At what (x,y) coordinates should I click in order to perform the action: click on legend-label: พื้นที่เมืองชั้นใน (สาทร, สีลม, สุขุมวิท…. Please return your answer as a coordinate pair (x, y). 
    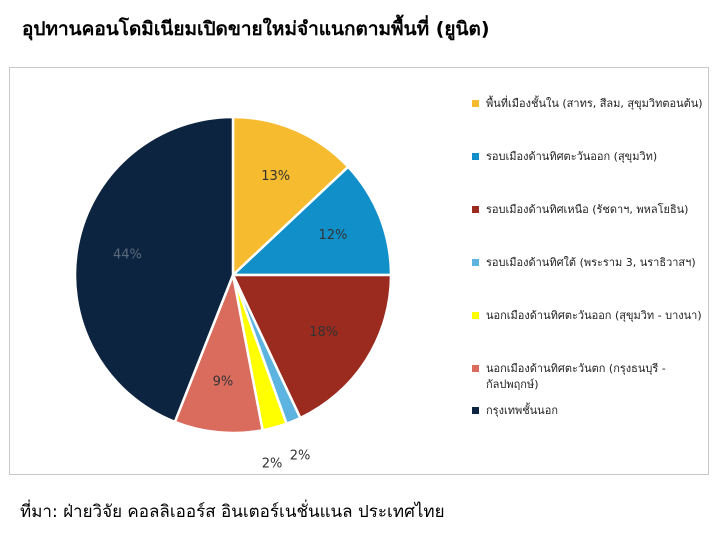
    Looking at the image, I should click on (594, 103).